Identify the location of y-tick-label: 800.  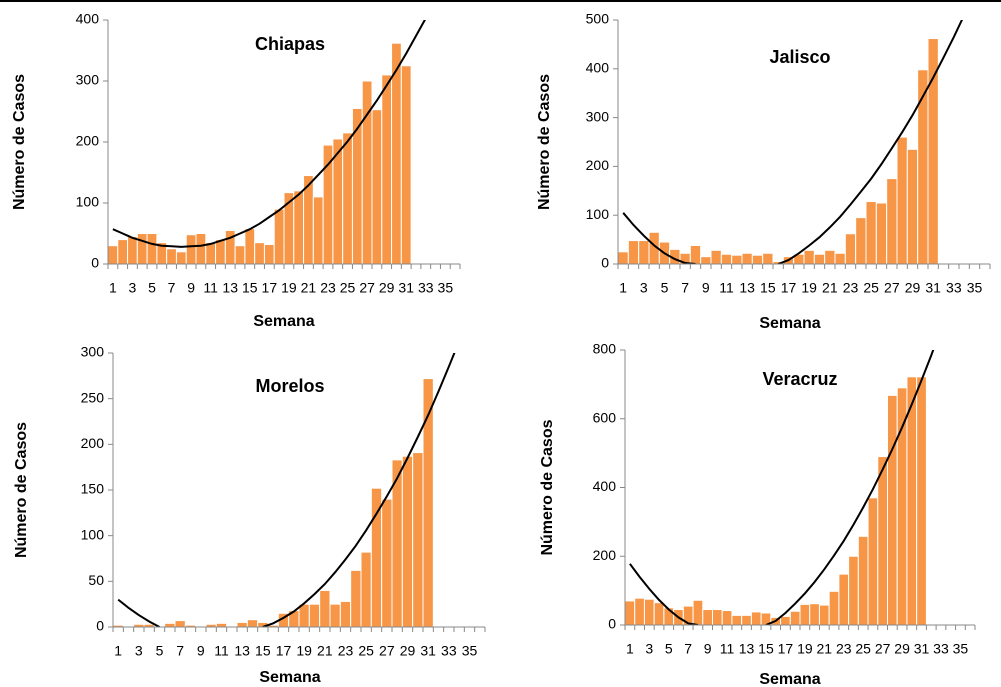
(605, 349).